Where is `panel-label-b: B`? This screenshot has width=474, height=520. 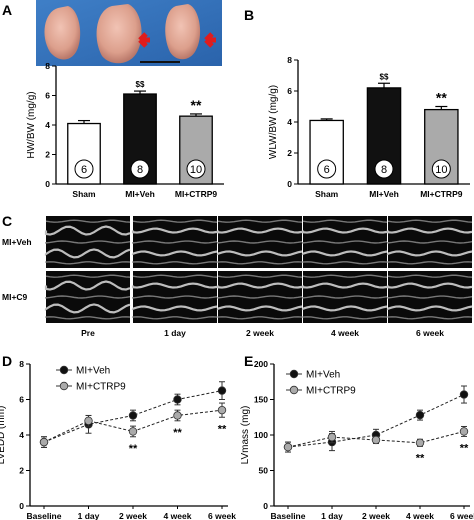
panel-label-b: B is located at coordinates (249, 15).